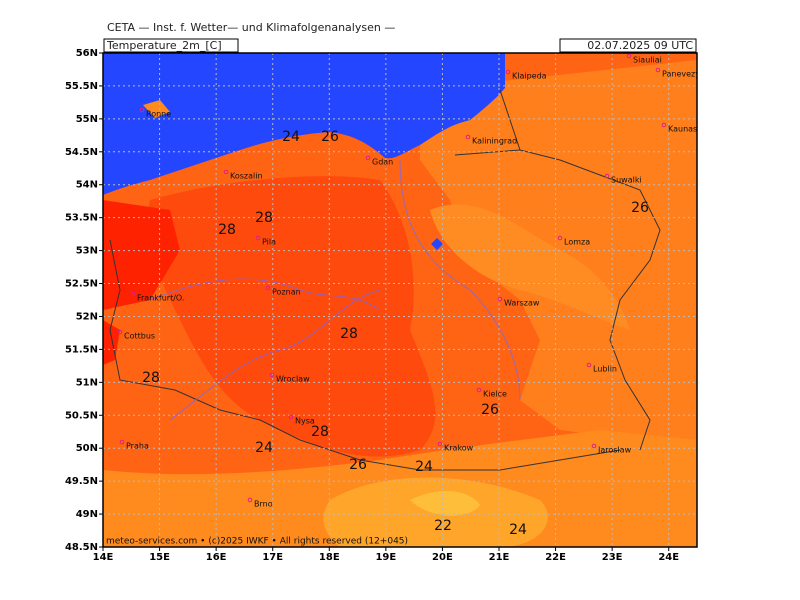 The height and width of the screenshot is (600, 800). What do you see at coordinates (81, 284) in the screenshot?
I see `lat-label: 52.5N` at bounding box center [81, 284].